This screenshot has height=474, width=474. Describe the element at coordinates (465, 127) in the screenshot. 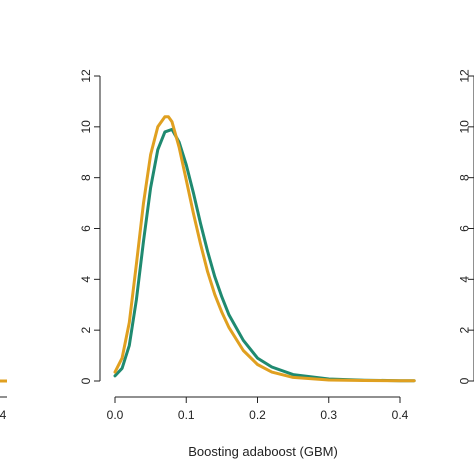

I see `right-panel-tick-label: 10` at that location.